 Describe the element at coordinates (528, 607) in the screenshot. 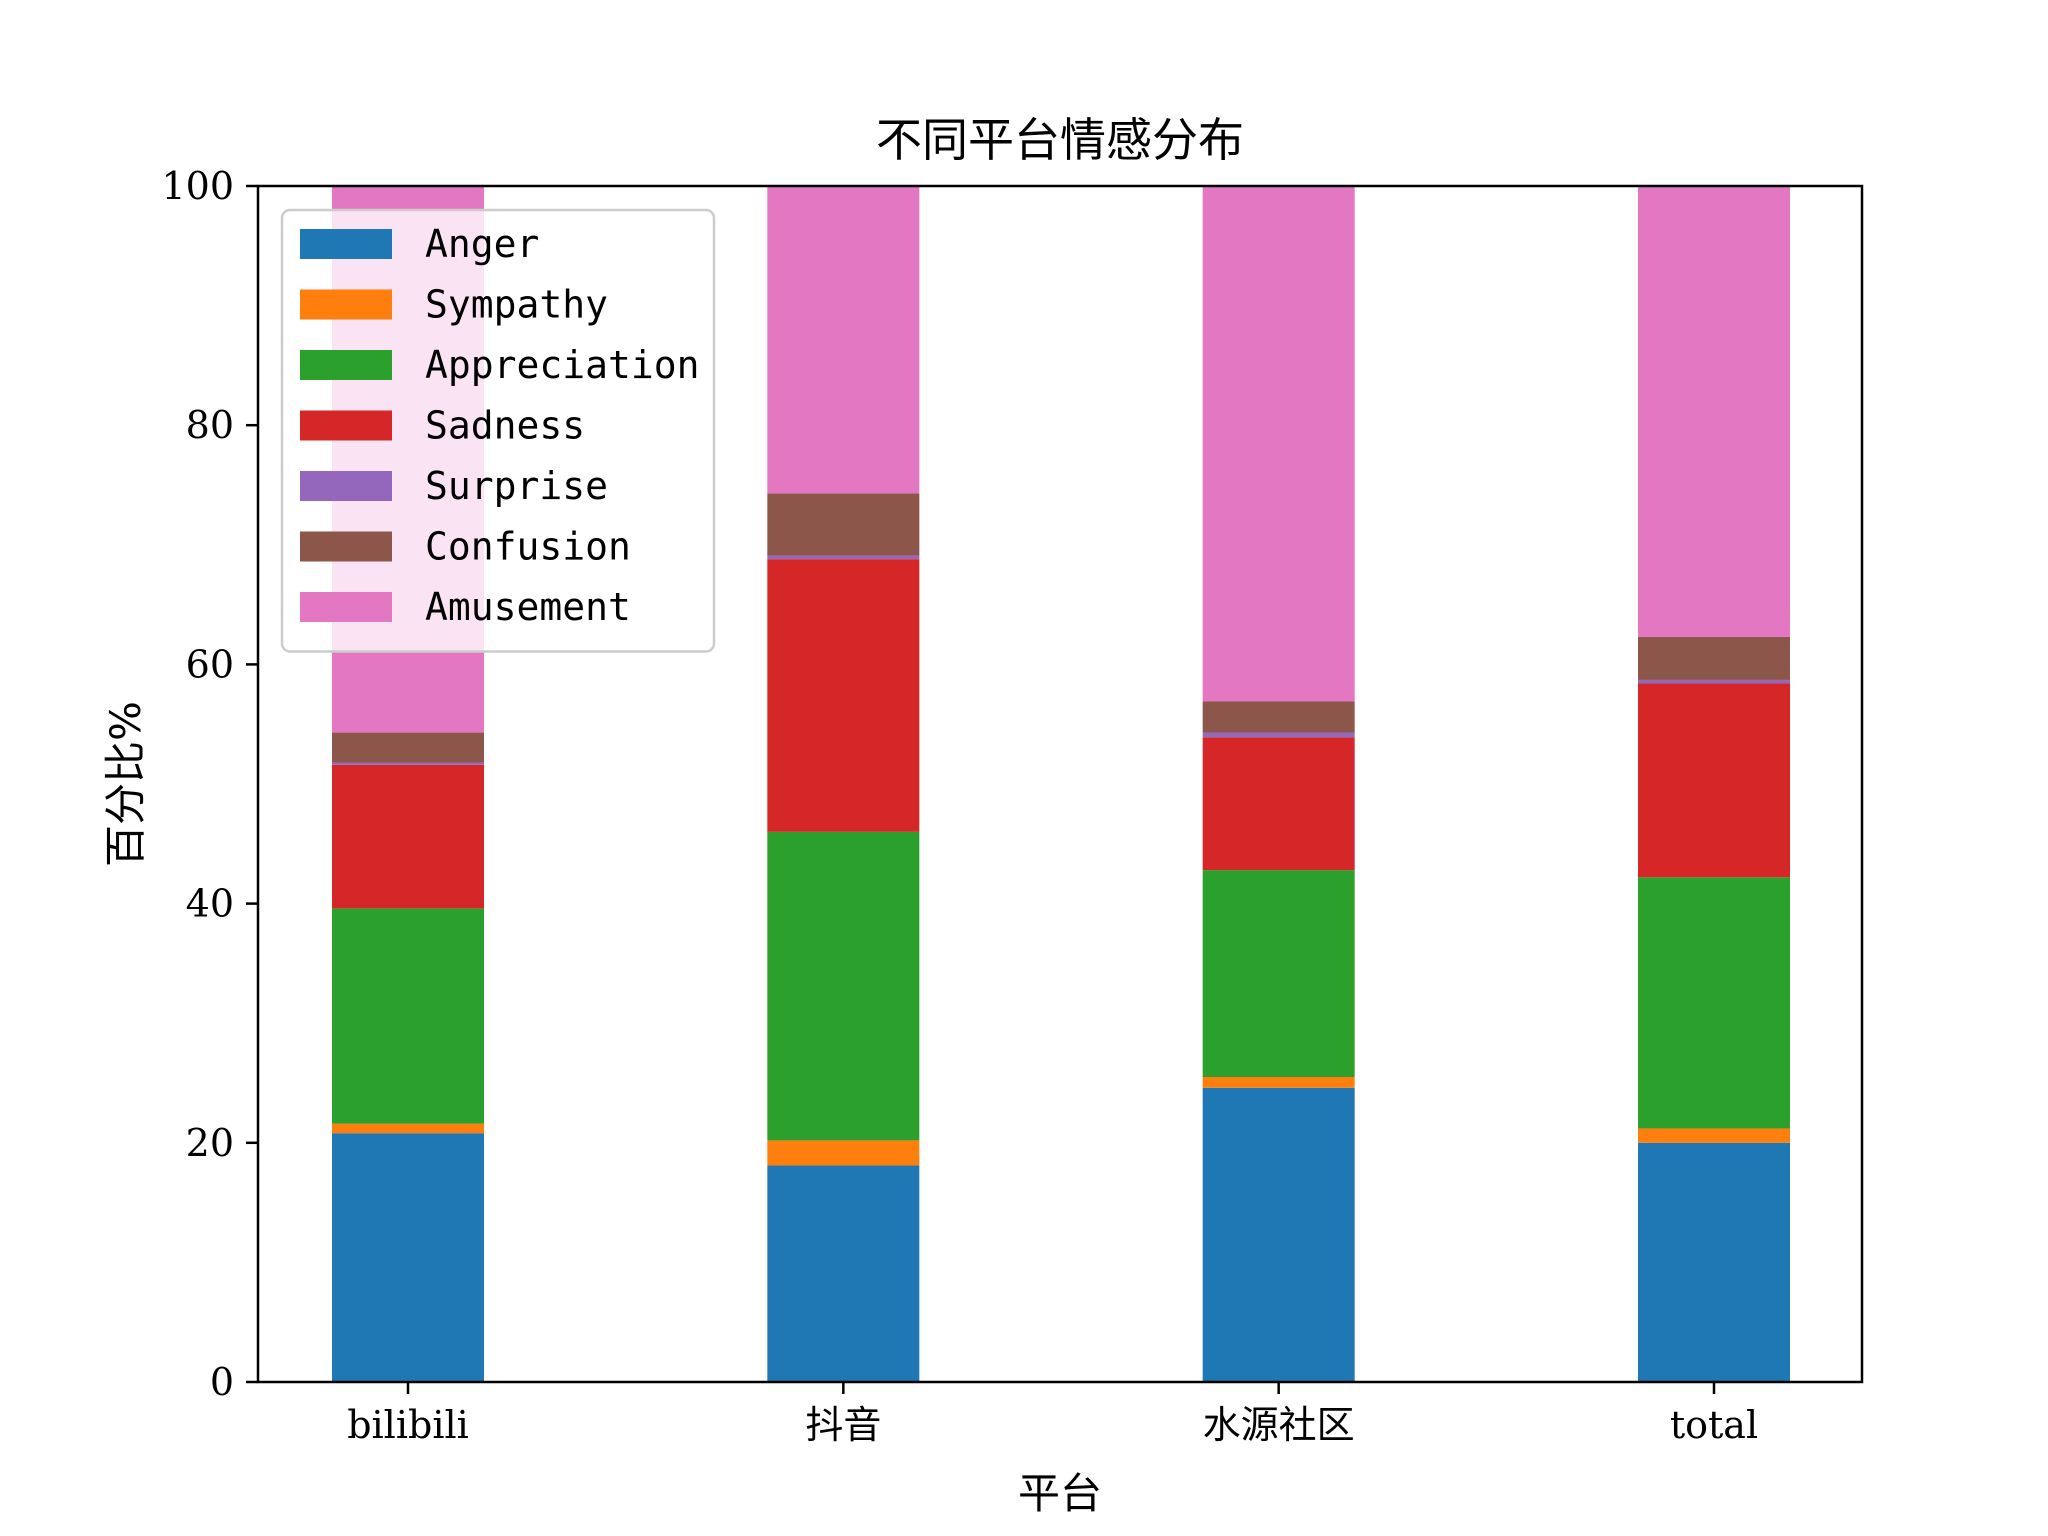

I see `legend-label-amusement: Amusement` at that location.